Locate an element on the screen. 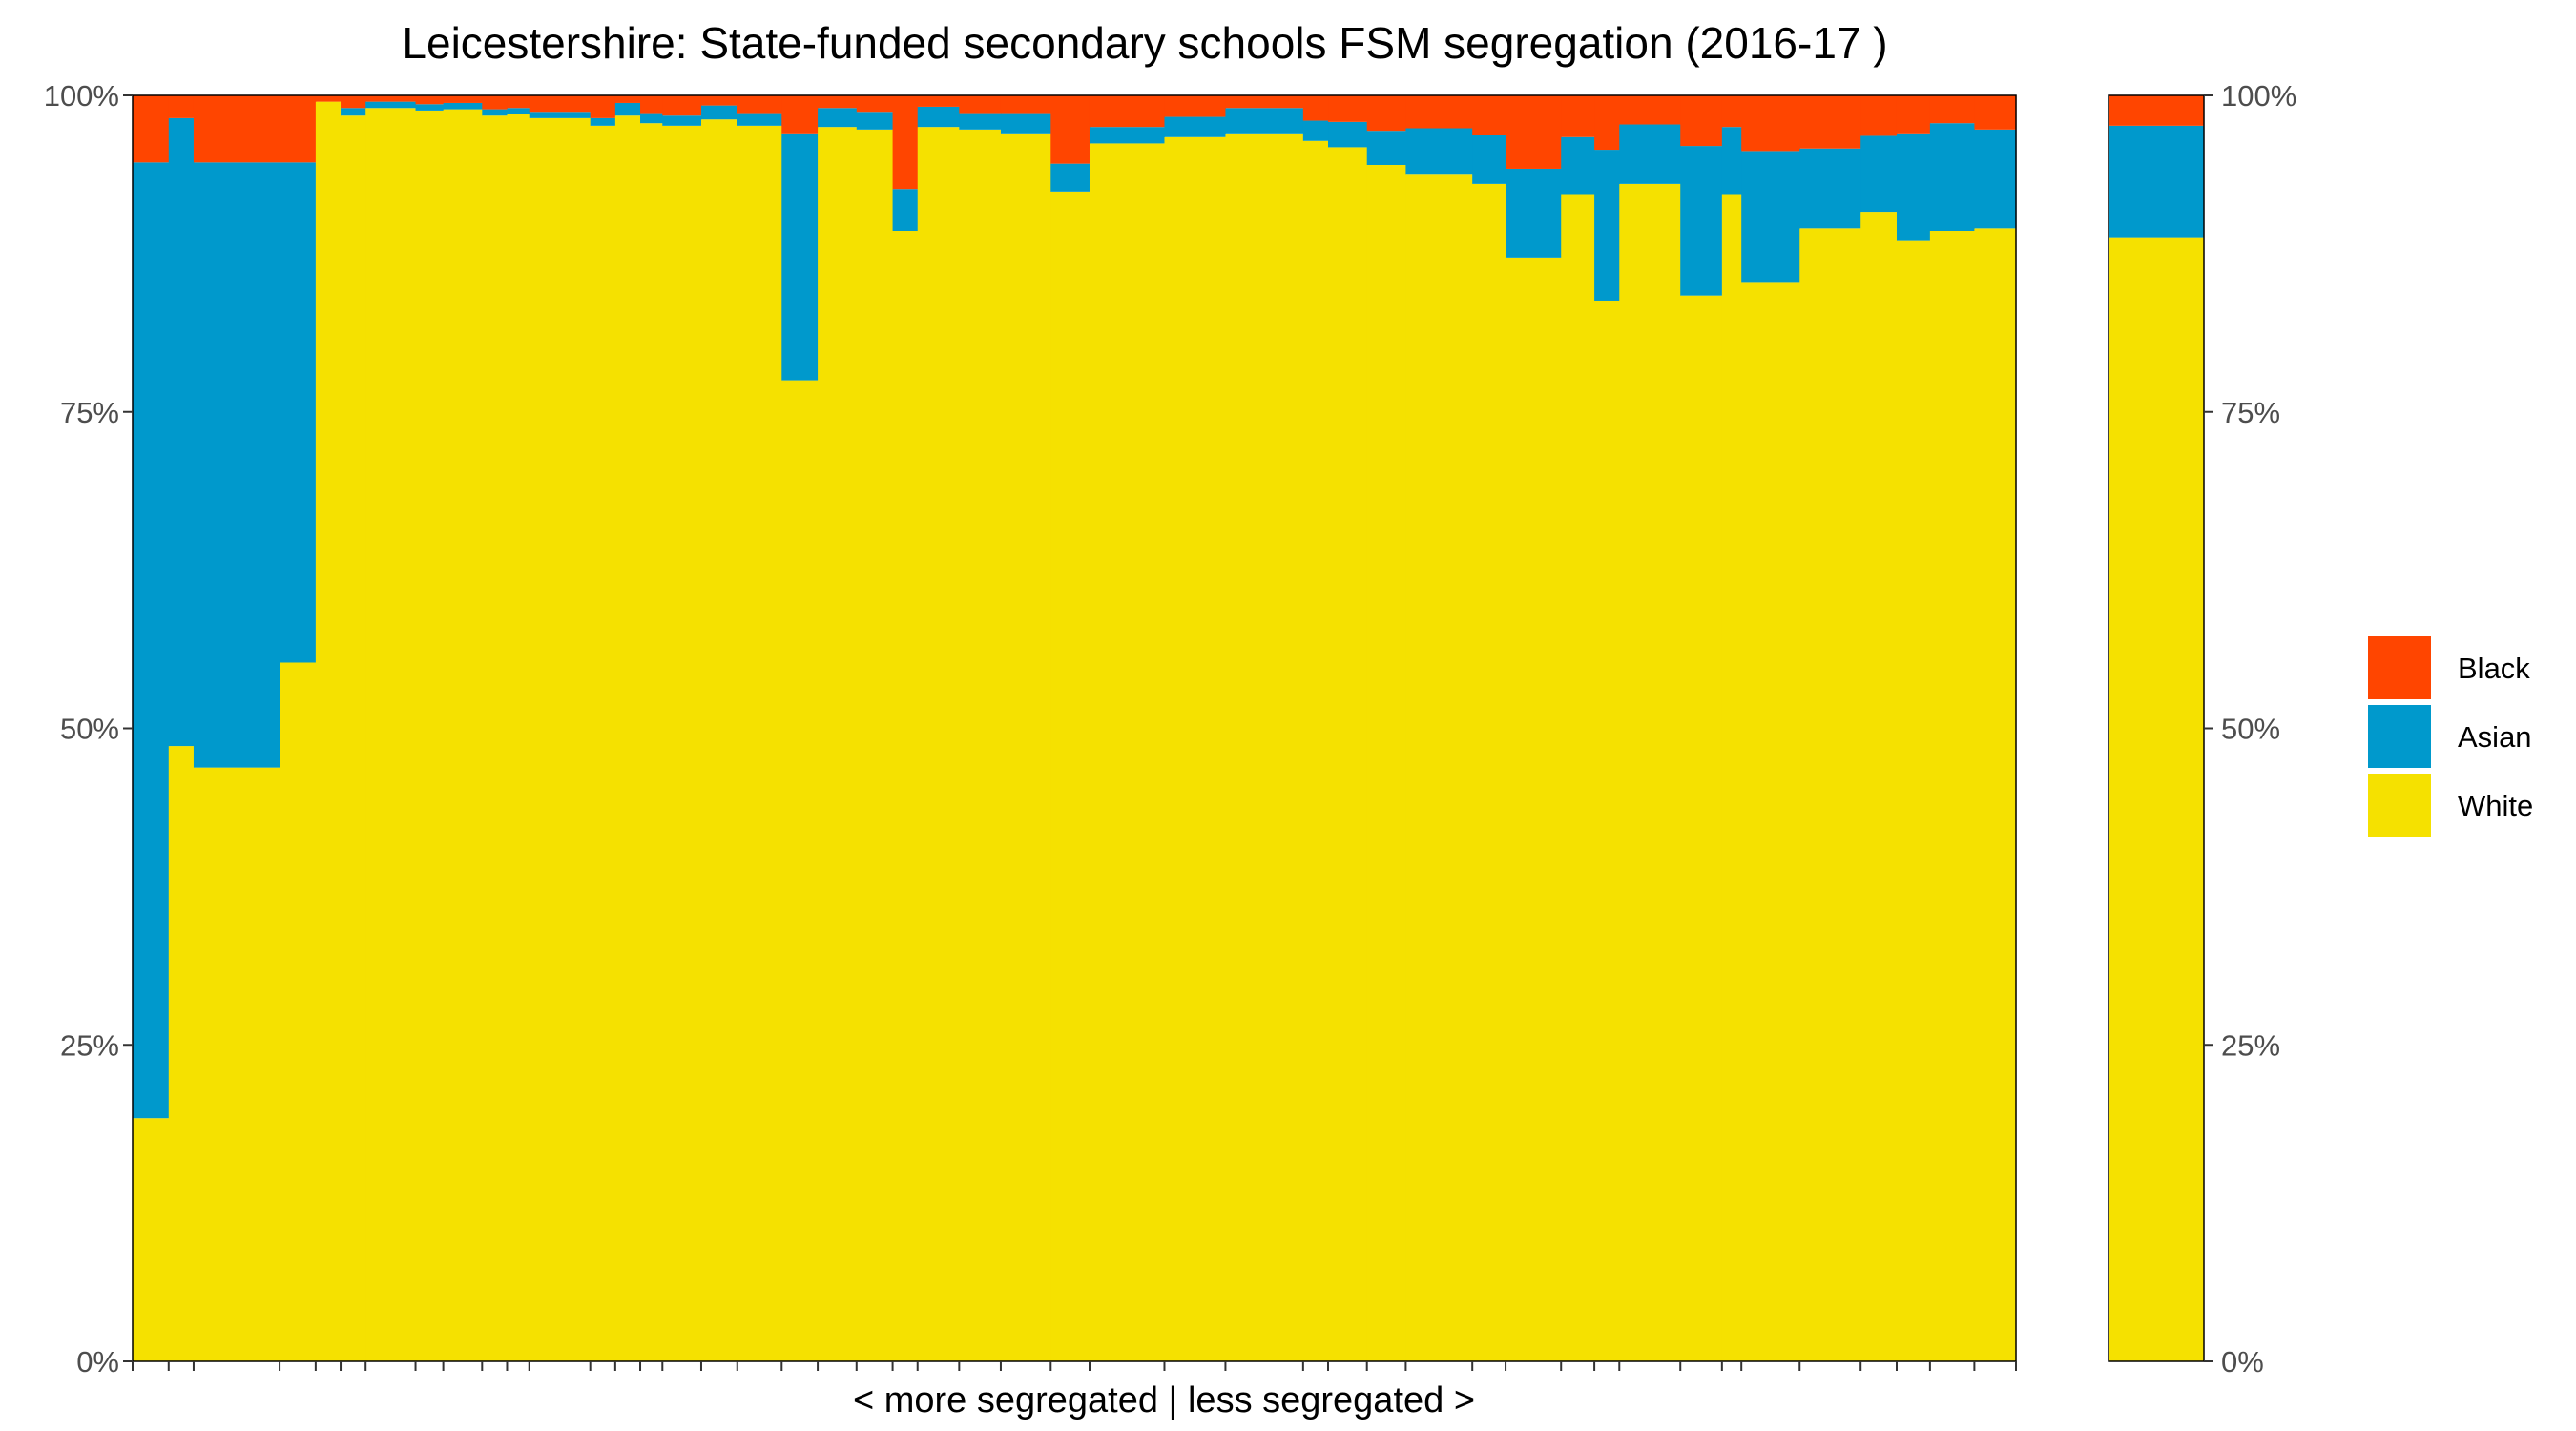 The image size is (2576, 1431). bar-school-43-asian is located at coordinates (1879, 174).